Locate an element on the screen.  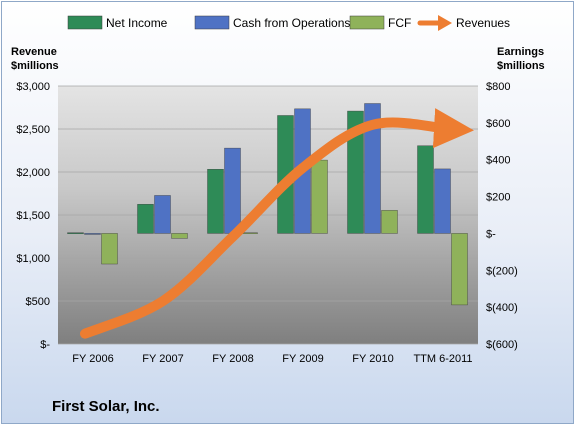
left-tick-label: $1,000 is located at coordinates (33, 259).